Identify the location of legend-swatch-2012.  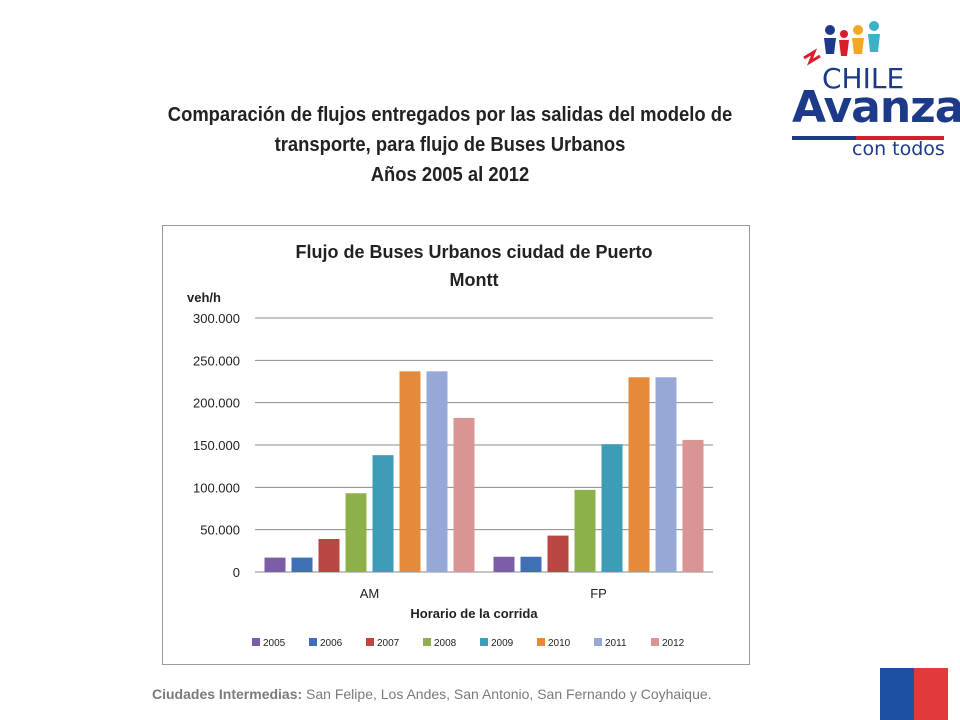
(655, 642).